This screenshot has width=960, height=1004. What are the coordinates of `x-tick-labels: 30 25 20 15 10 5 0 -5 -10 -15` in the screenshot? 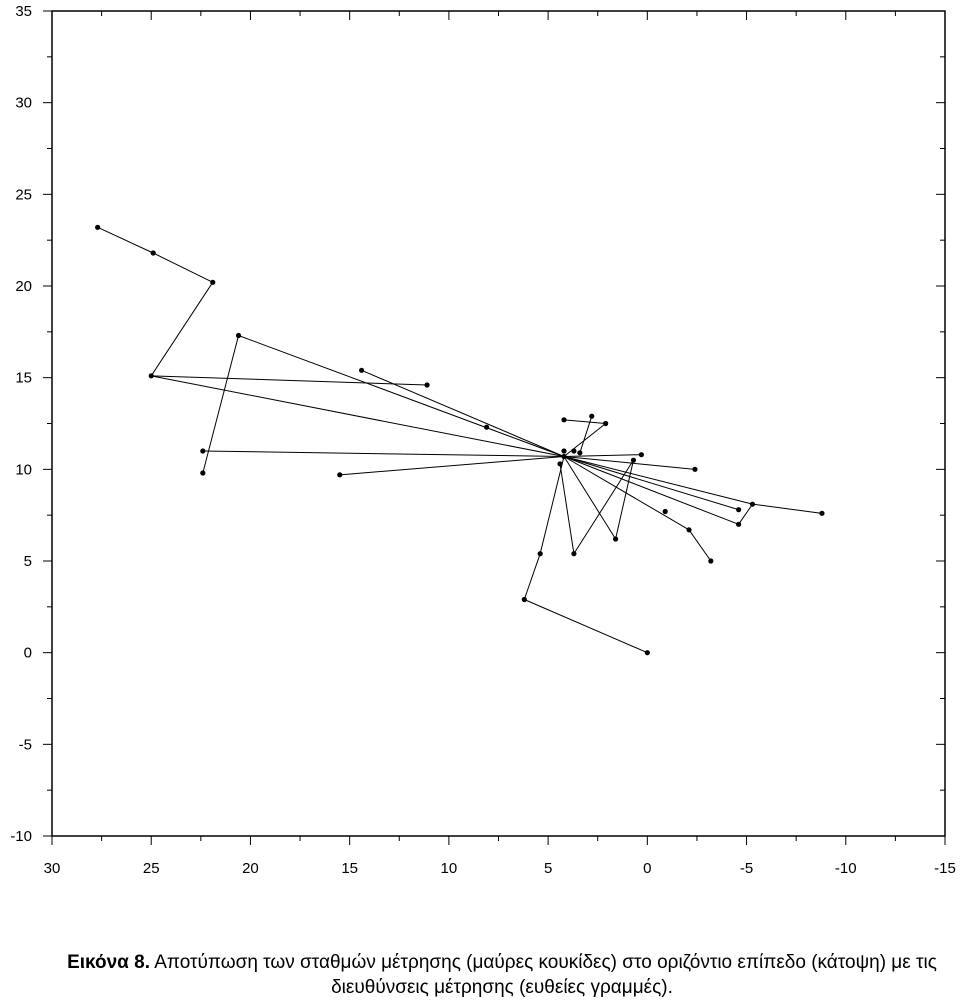 It's located at (500, 868).